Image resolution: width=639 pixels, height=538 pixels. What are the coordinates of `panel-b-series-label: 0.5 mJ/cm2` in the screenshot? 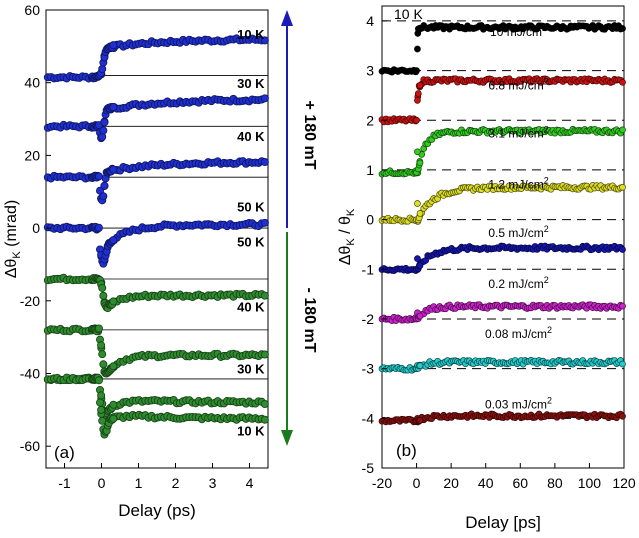 It's located at (518, 232).